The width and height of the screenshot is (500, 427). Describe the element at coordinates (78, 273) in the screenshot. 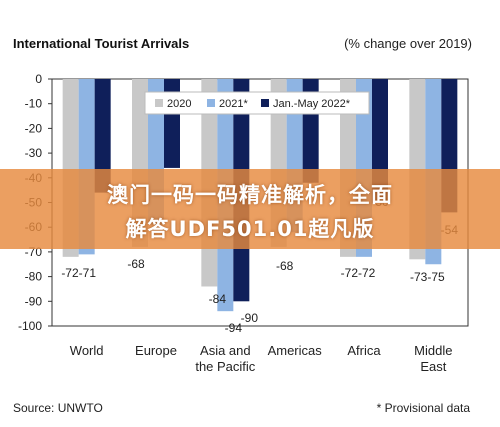

I see `data-label: -72-71` at that location.